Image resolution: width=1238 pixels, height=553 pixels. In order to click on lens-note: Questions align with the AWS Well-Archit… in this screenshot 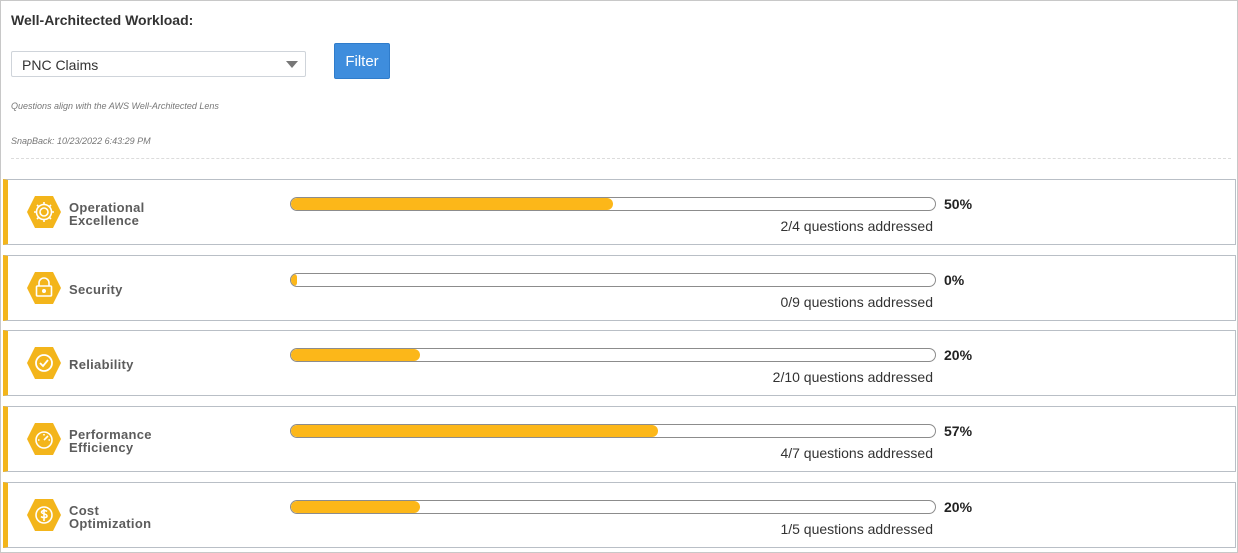, I will do `click(115, 106)`.